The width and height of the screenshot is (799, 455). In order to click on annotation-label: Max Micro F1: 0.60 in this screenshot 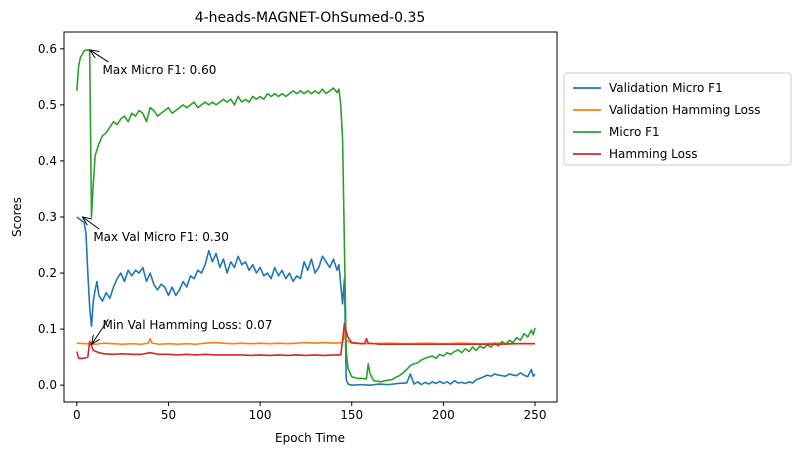, I will do `click(159, 70)`.